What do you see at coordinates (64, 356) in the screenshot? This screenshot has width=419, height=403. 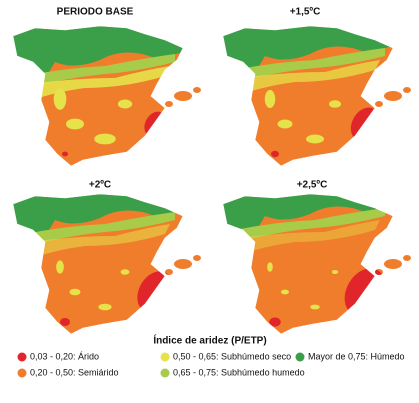 I see `legend-label: 0,03 - 0,20: Árido` at bounding box center [64, 356].